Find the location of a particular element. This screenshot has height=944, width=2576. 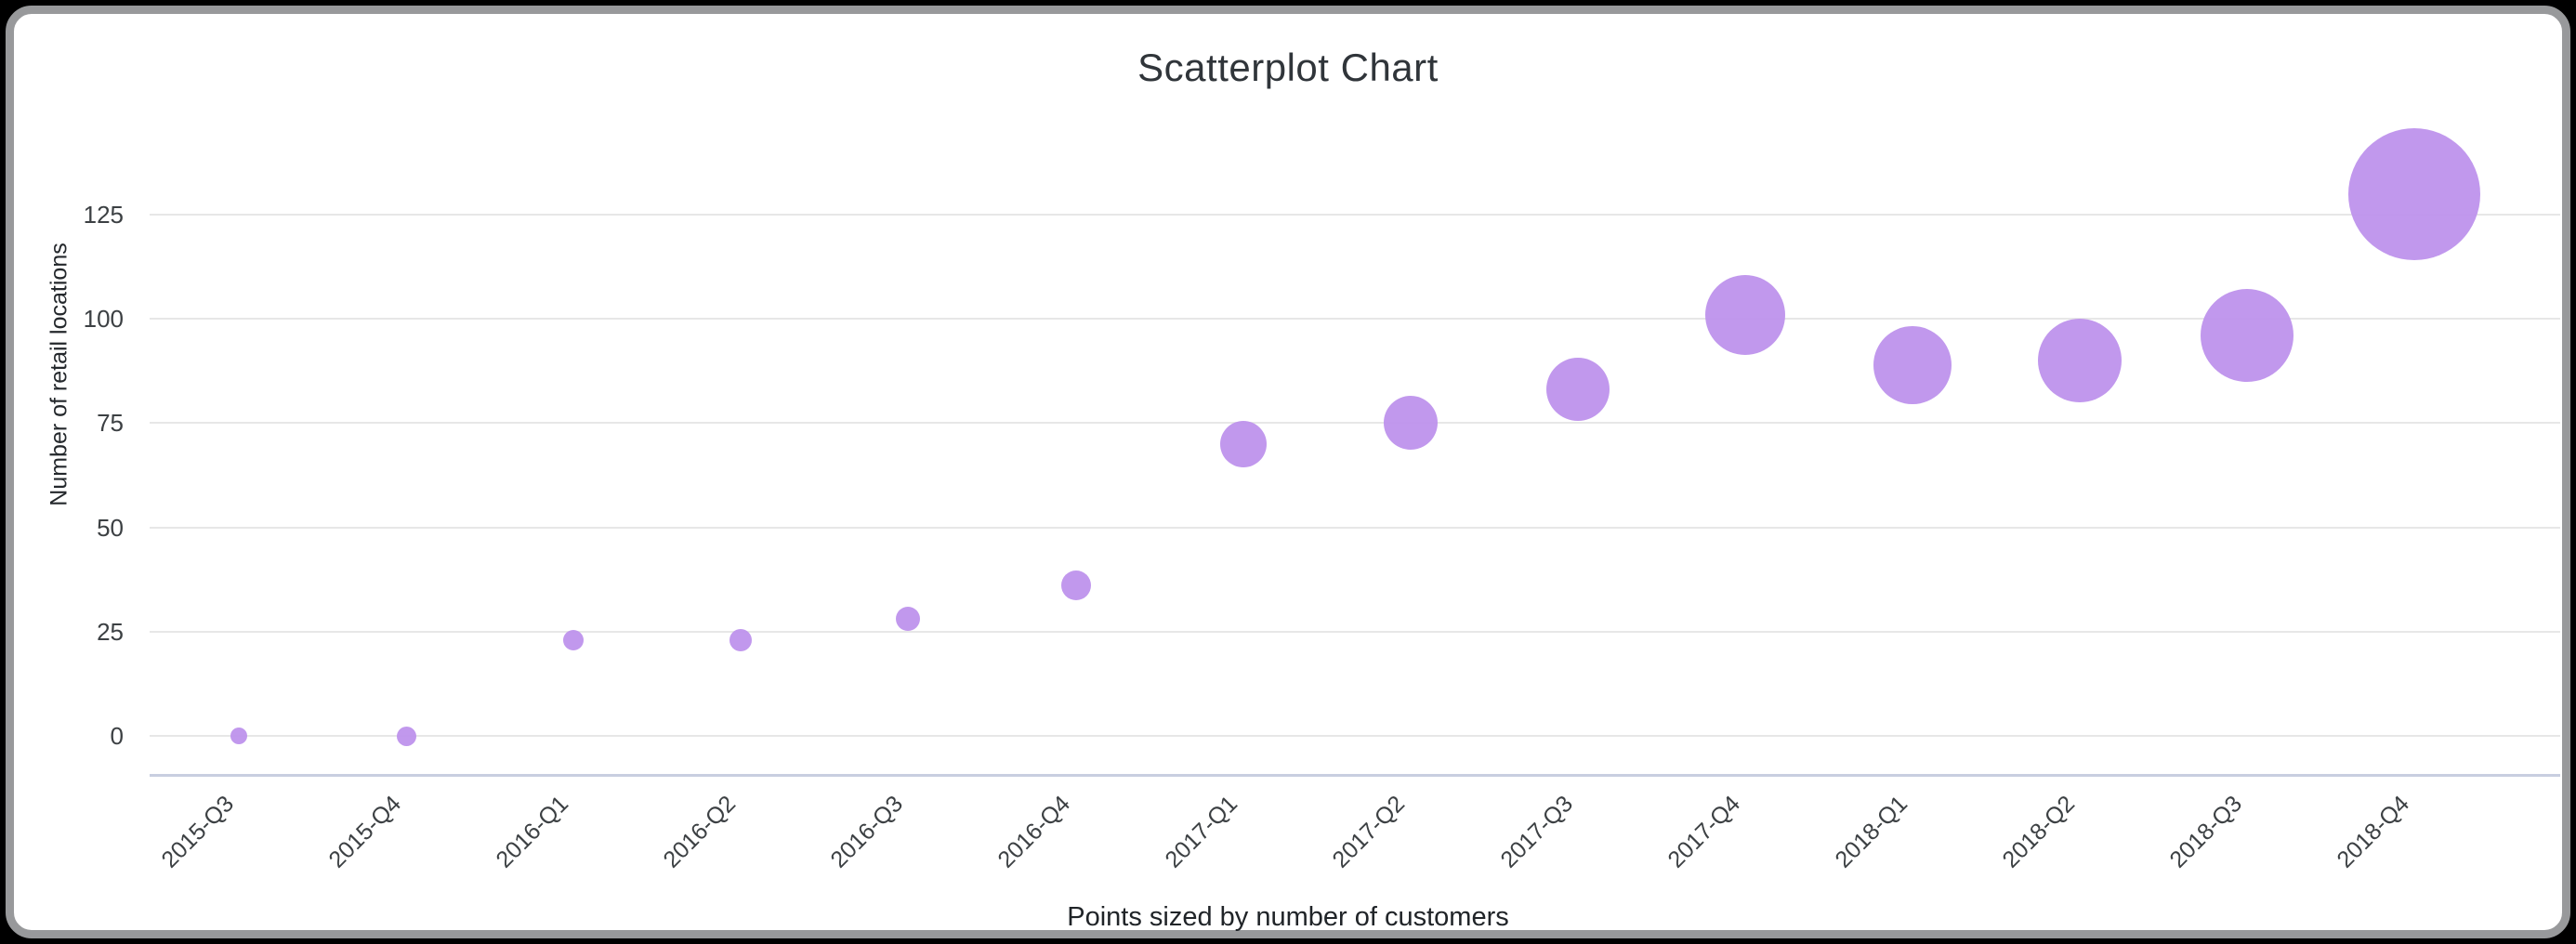

x-tick-label: 2016-Q2 is located at coordinates (700, 832).